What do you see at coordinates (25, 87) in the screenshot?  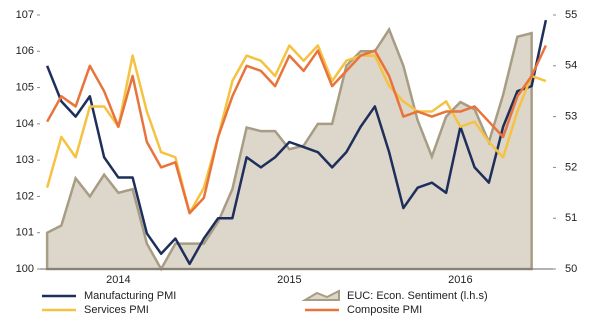 I see `y-tick-label: 105` at bounding box center [25, 87].